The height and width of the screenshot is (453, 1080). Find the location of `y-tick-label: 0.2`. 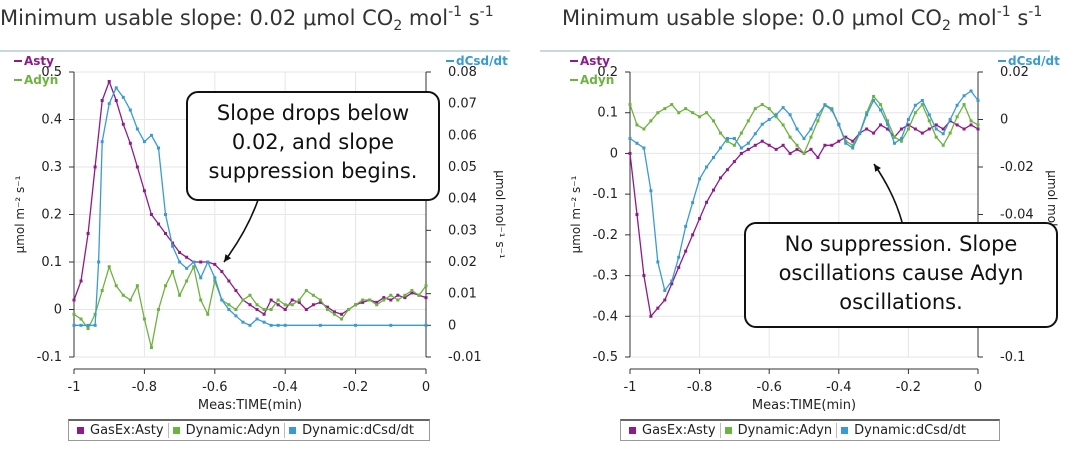

y-tick-label: 0.2 is located at coordinates (607, 72).